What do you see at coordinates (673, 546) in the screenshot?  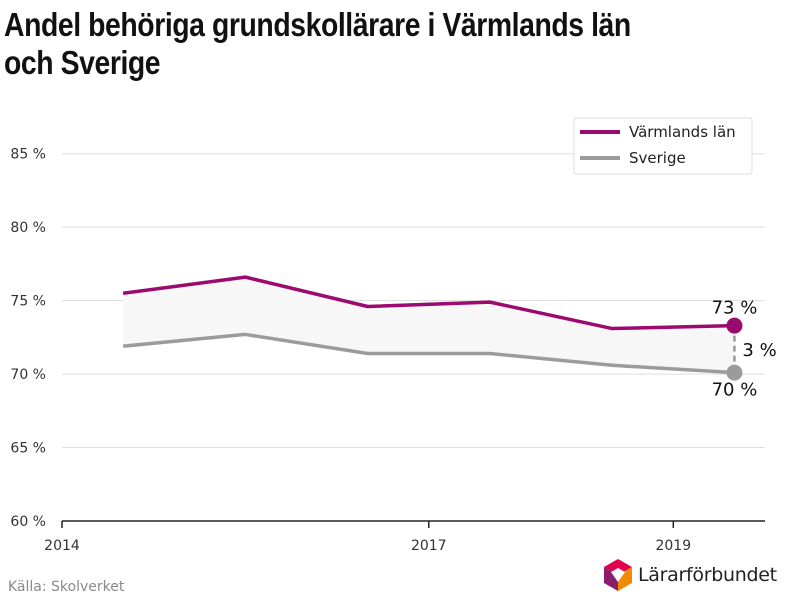 I see `x-tick-label: 2019` at bounding box center [673, 546].